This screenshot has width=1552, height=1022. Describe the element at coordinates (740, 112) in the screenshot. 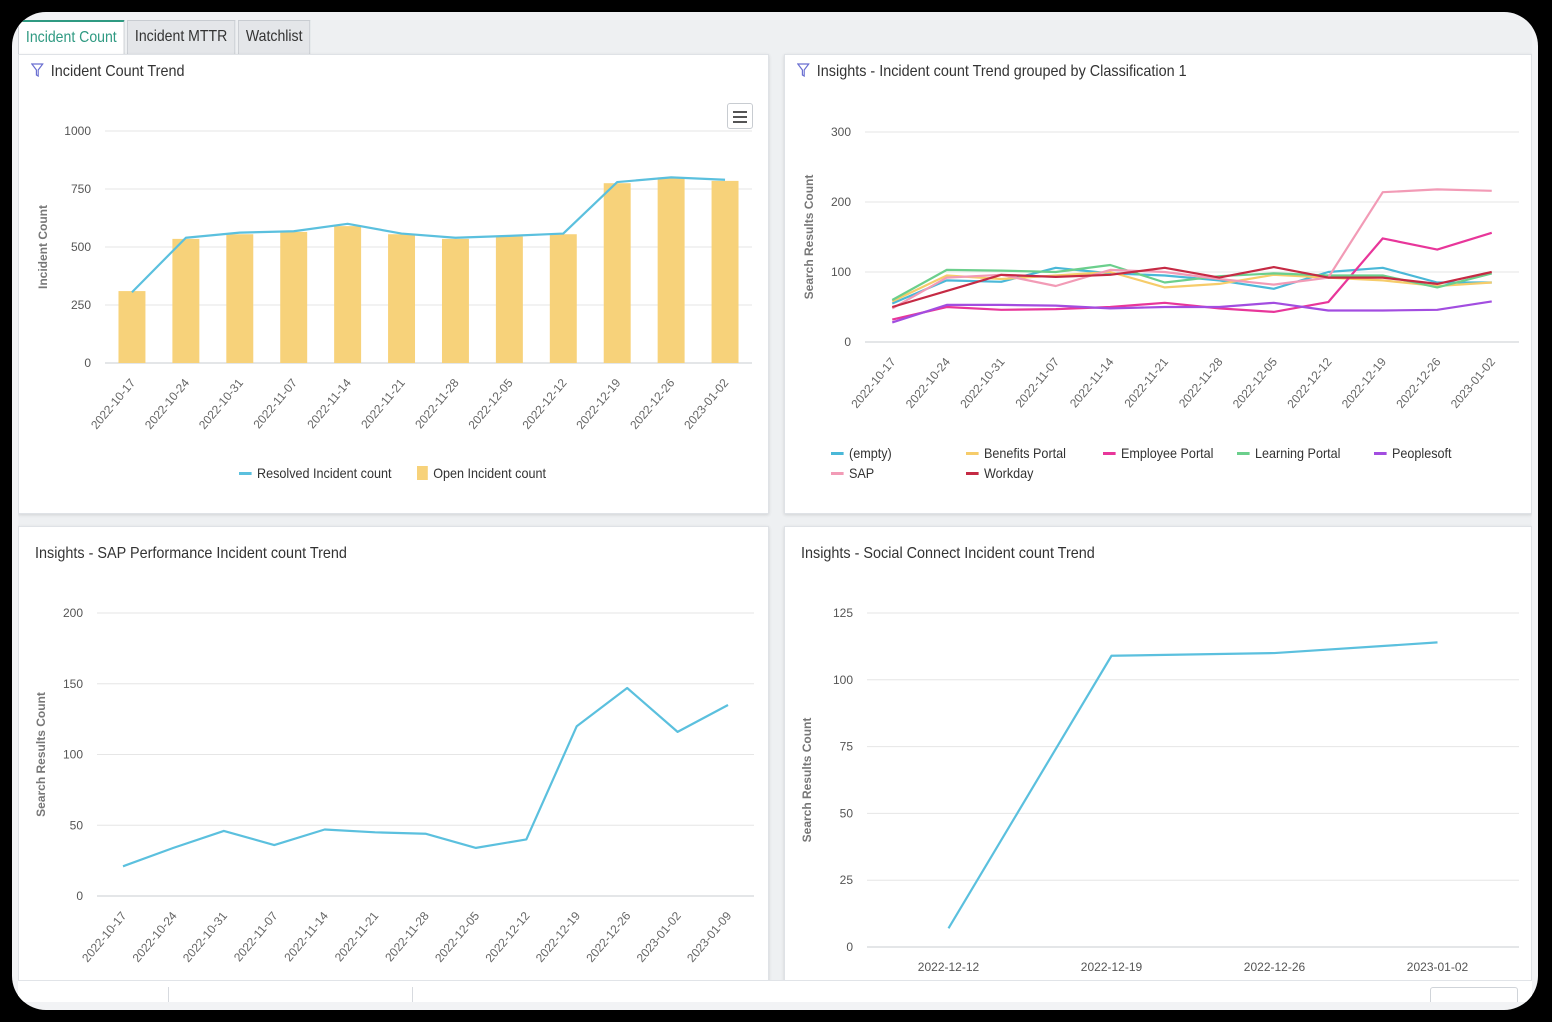

I see `hamburger-menu-icon` at that location.